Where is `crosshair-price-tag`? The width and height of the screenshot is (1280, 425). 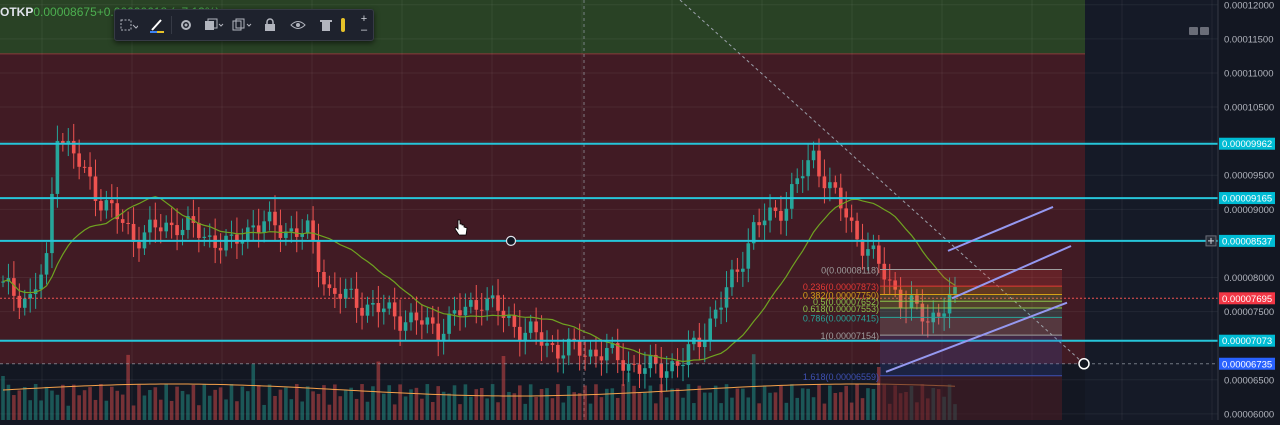 crosshair-price-tag is located at coordinates (1247, 363).